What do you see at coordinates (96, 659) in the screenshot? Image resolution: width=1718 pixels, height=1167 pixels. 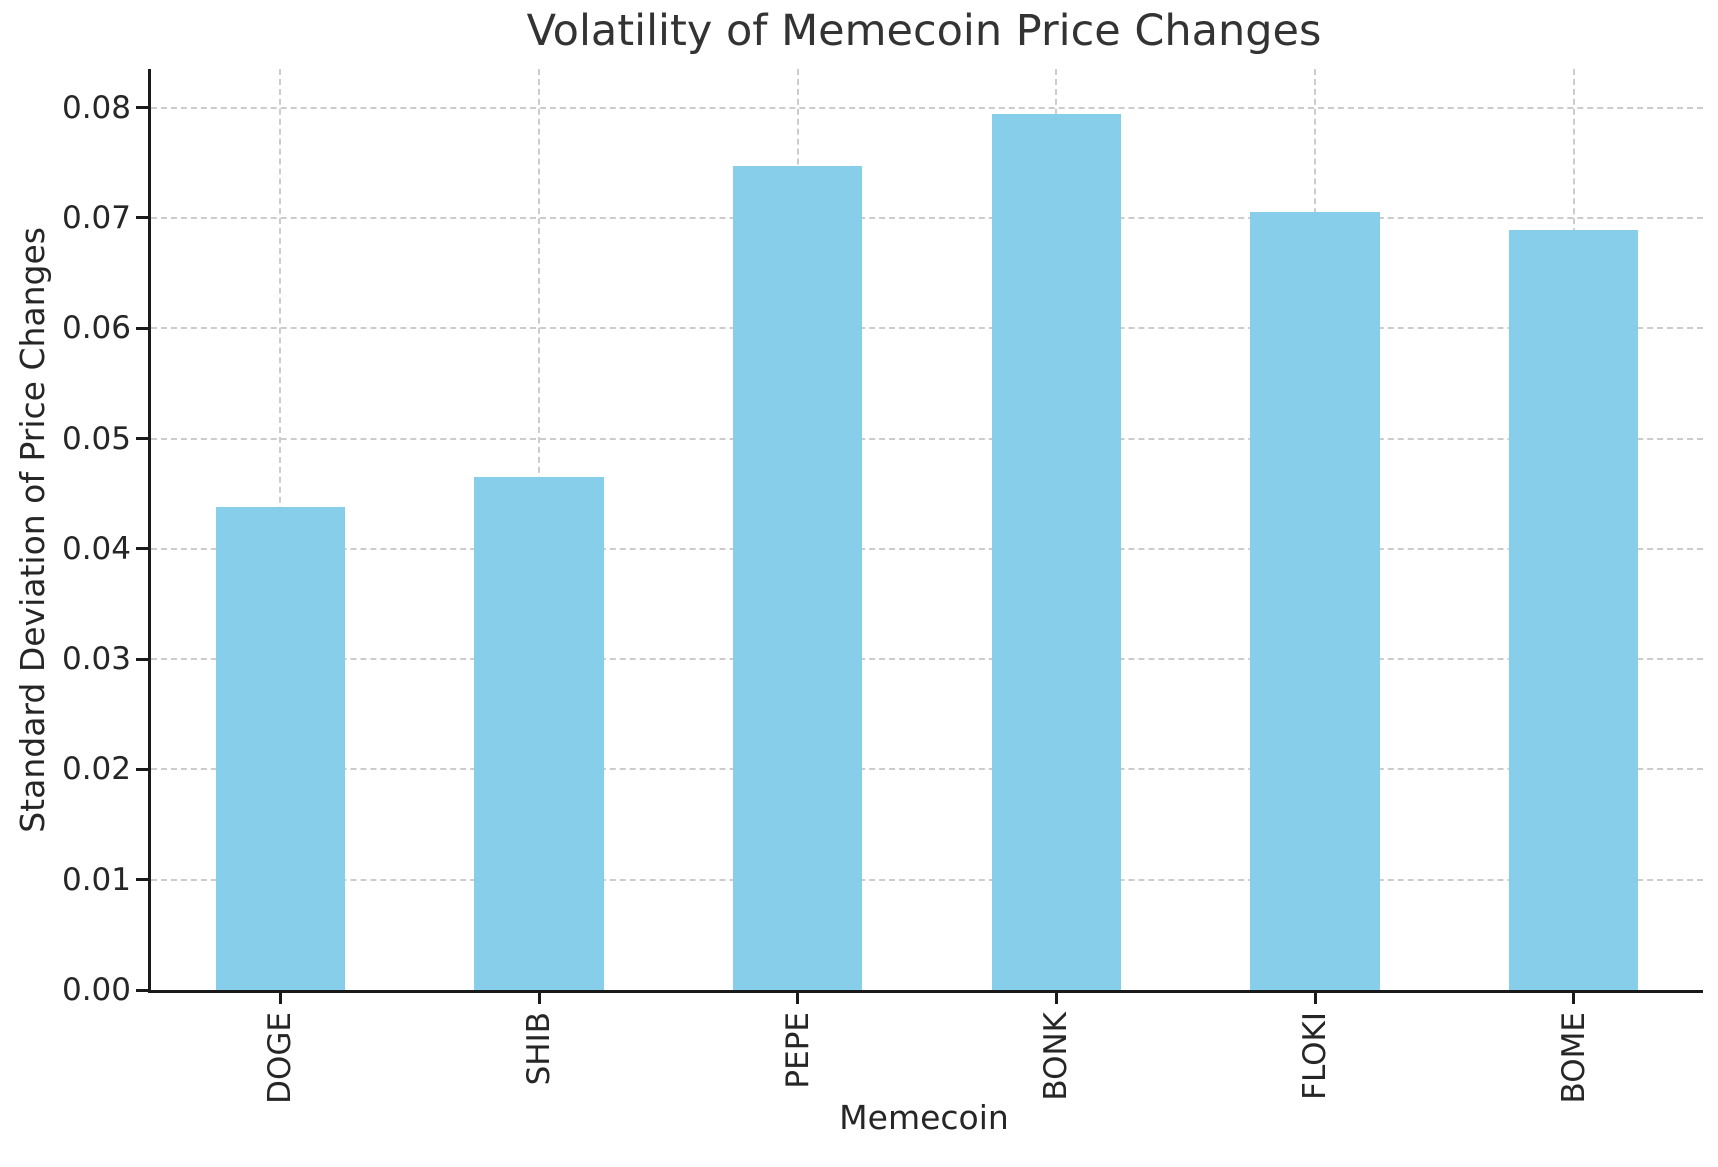 I see `y-tick-label: 0.03` at bounding box center [96, 659].